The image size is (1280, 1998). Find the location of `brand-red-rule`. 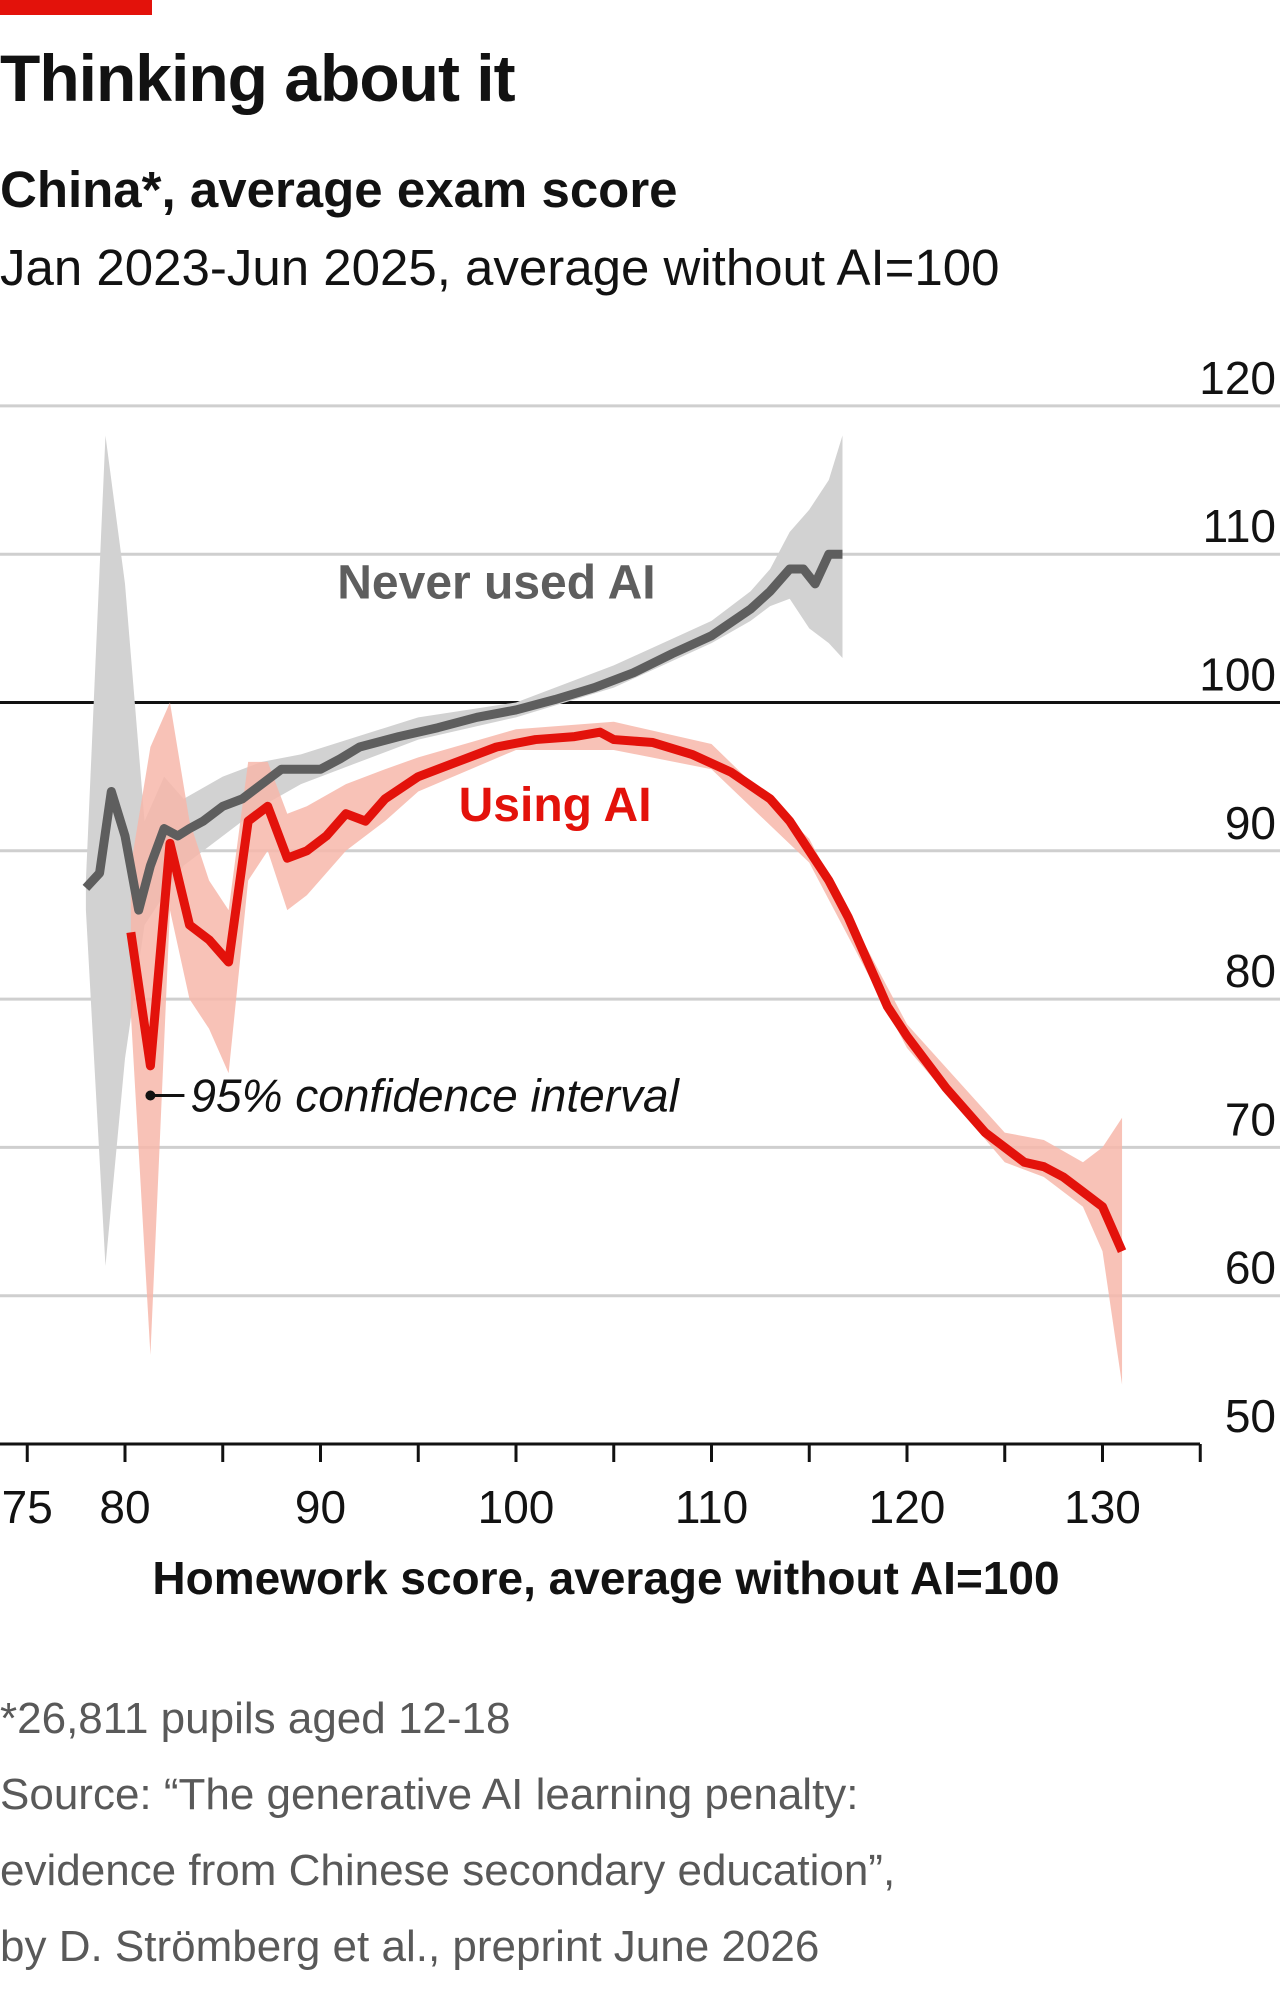

brand-red-rule is located at coordinates (76, 7).